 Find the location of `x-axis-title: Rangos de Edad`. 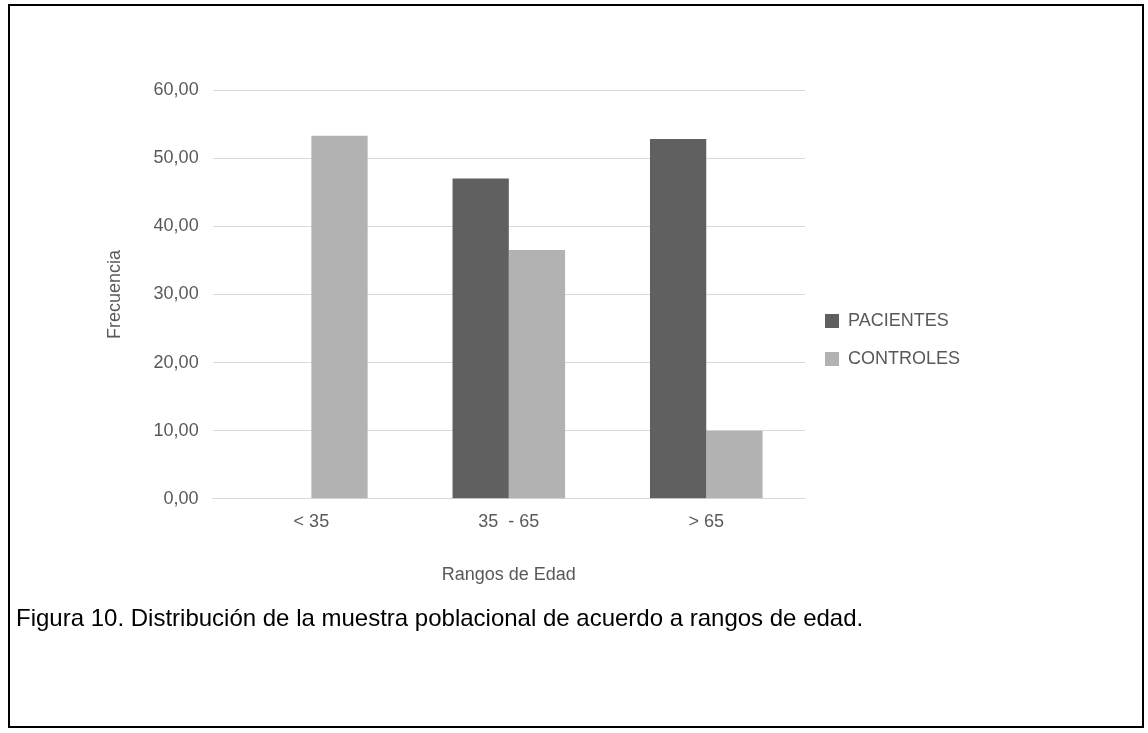

x-axis-title: Rangos de Edad is located at coordinates (508, 574).